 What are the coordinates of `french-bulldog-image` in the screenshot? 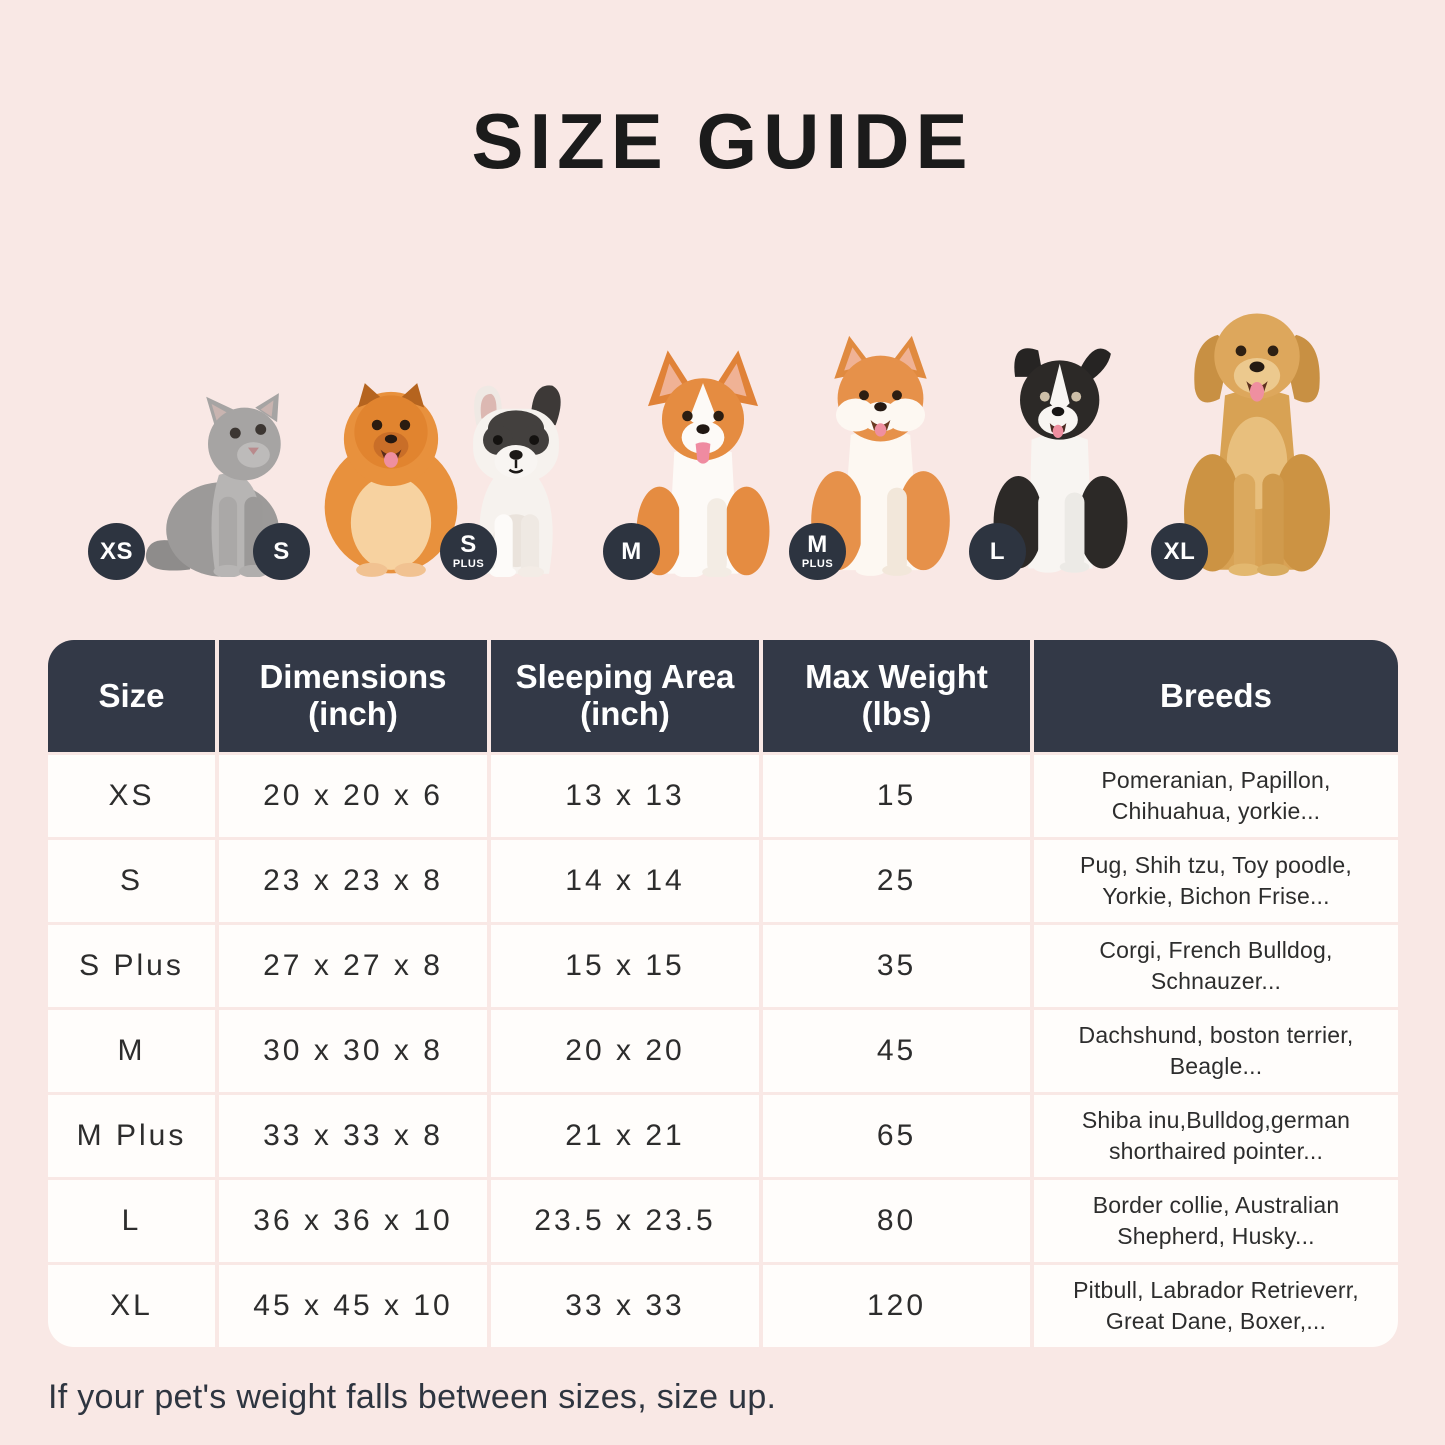 It's located at (517, 481).